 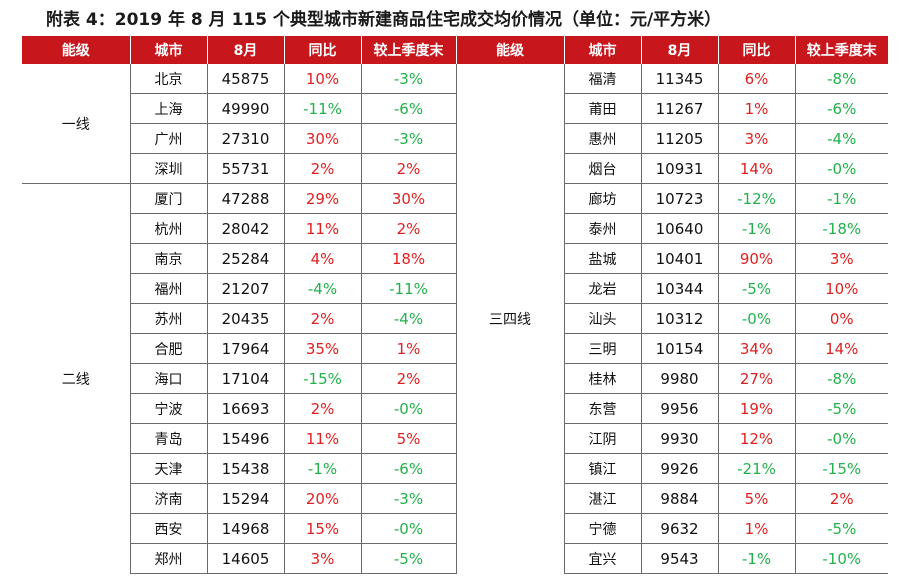 What do you see at coordinates (603, 378) in the screenshot?
I see `city-cell: 桂林` at bounding box center [603, 378].